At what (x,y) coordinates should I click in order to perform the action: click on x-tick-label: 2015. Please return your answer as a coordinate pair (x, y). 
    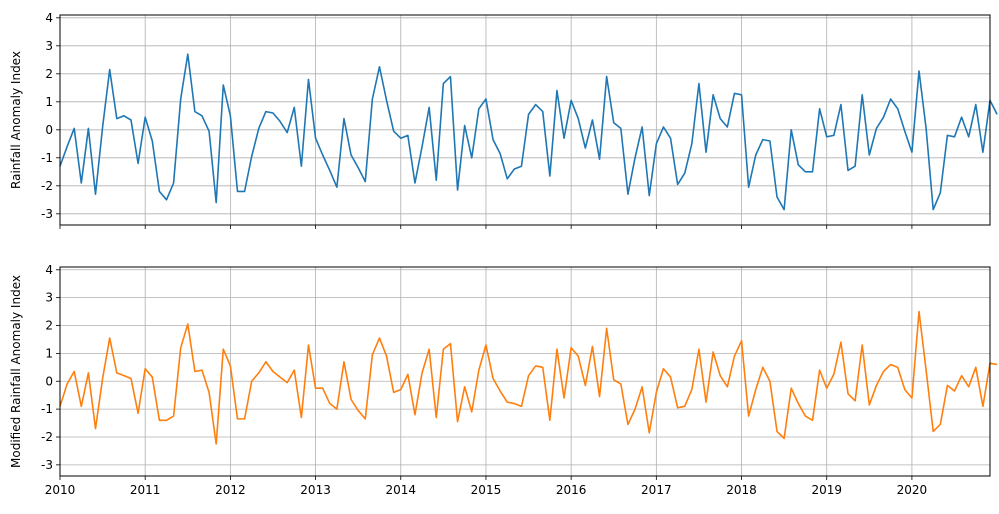
    Looking at the image, I should click on (486, 490).